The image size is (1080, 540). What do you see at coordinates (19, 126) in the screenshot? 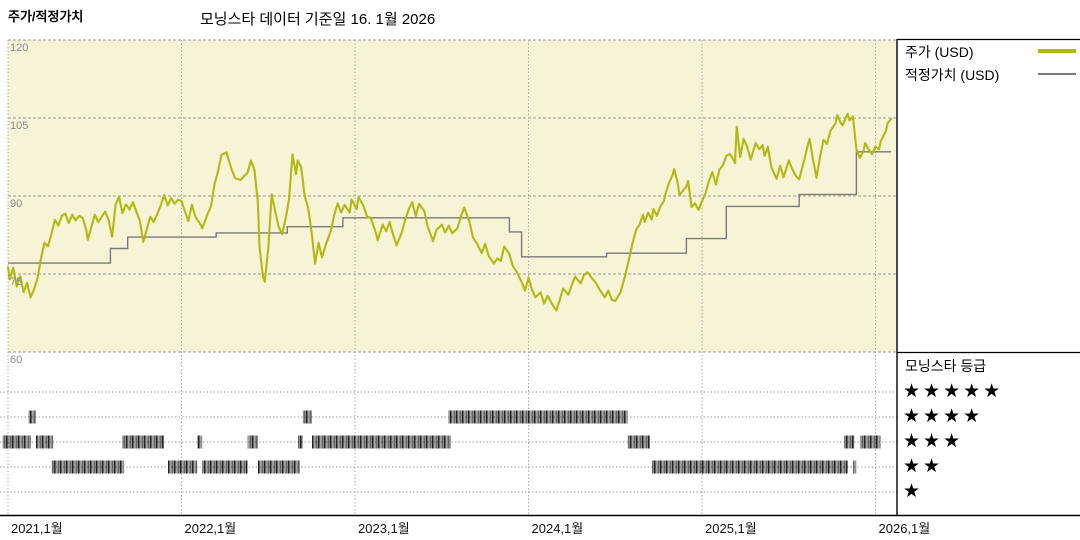
I see `y-tick-label: 105` at bounding box center [19, 126].